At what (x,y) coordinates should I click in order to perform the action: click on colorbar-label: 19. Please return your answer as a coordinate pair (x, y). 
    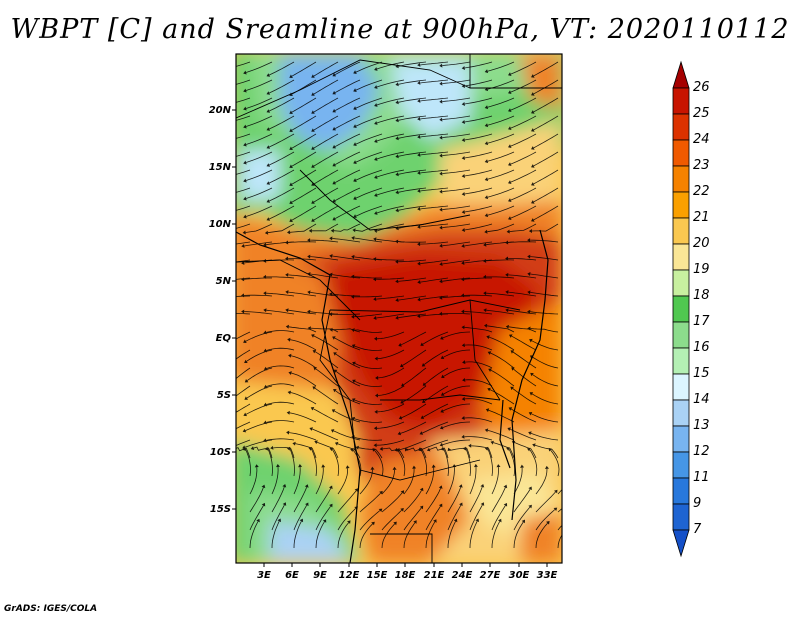
    Looking at the image, I should click on (701, 269).